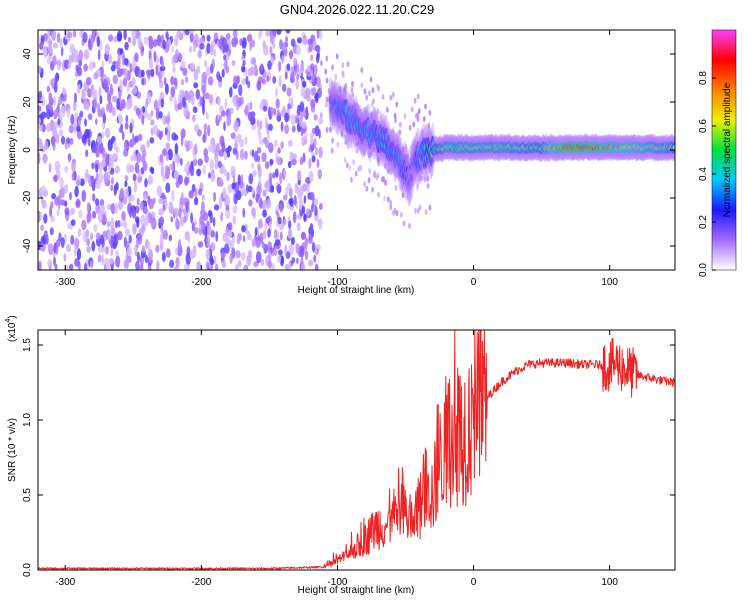 The height and width of the screenshot is (600, 750). Describe the element at coordinates (609, 582) in the screenshot. I see `x-tick-label: 100` at that location.